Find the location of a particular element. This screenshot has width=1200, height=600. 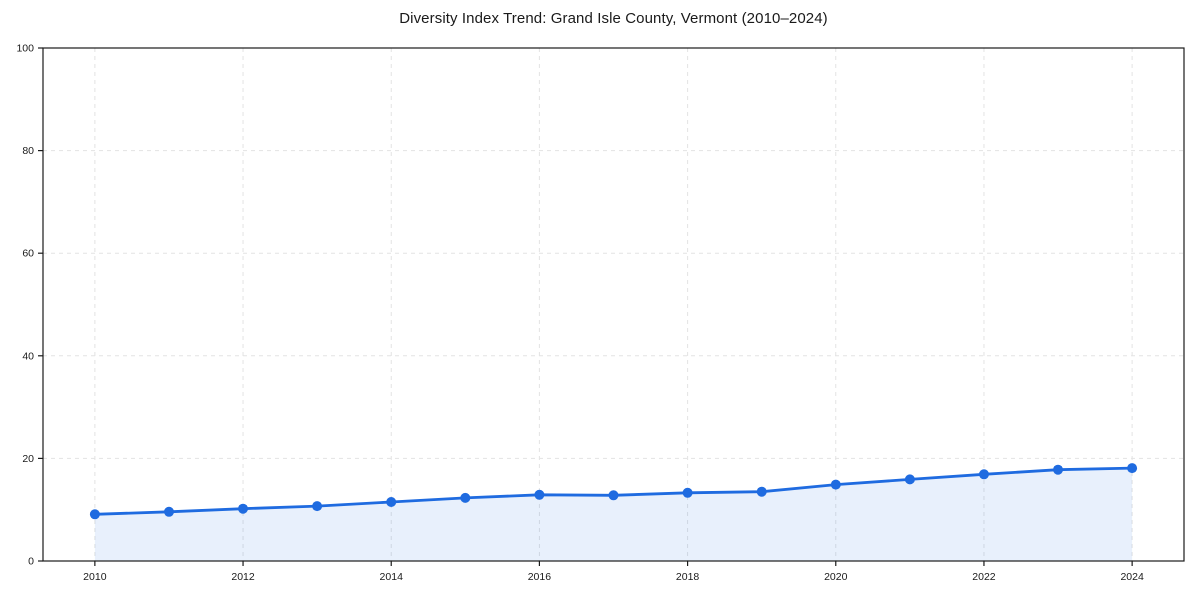

y-tick-label: 40 is located at coordinates (28, 356).